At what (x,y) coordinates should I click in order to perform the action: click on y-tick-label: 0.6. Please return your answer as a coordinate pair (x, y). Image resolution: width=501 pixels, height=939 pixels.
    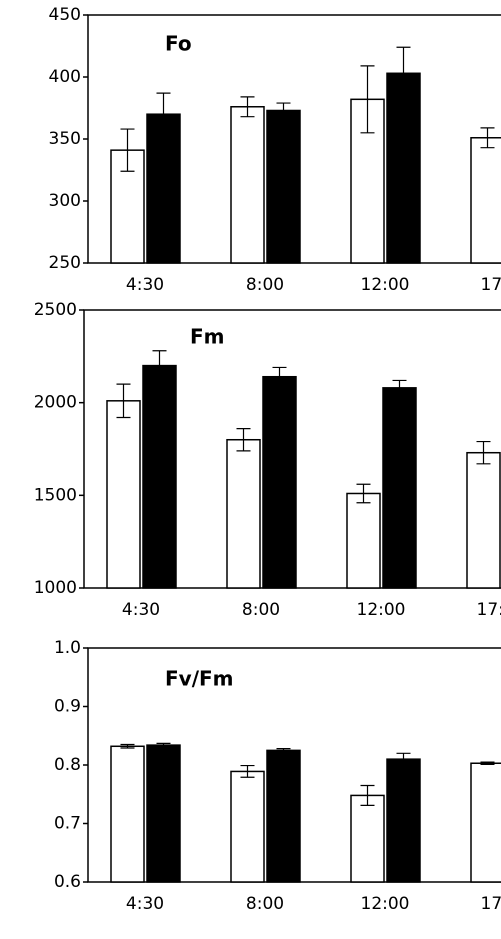
    Looking at the image, I should click on (67, 882).